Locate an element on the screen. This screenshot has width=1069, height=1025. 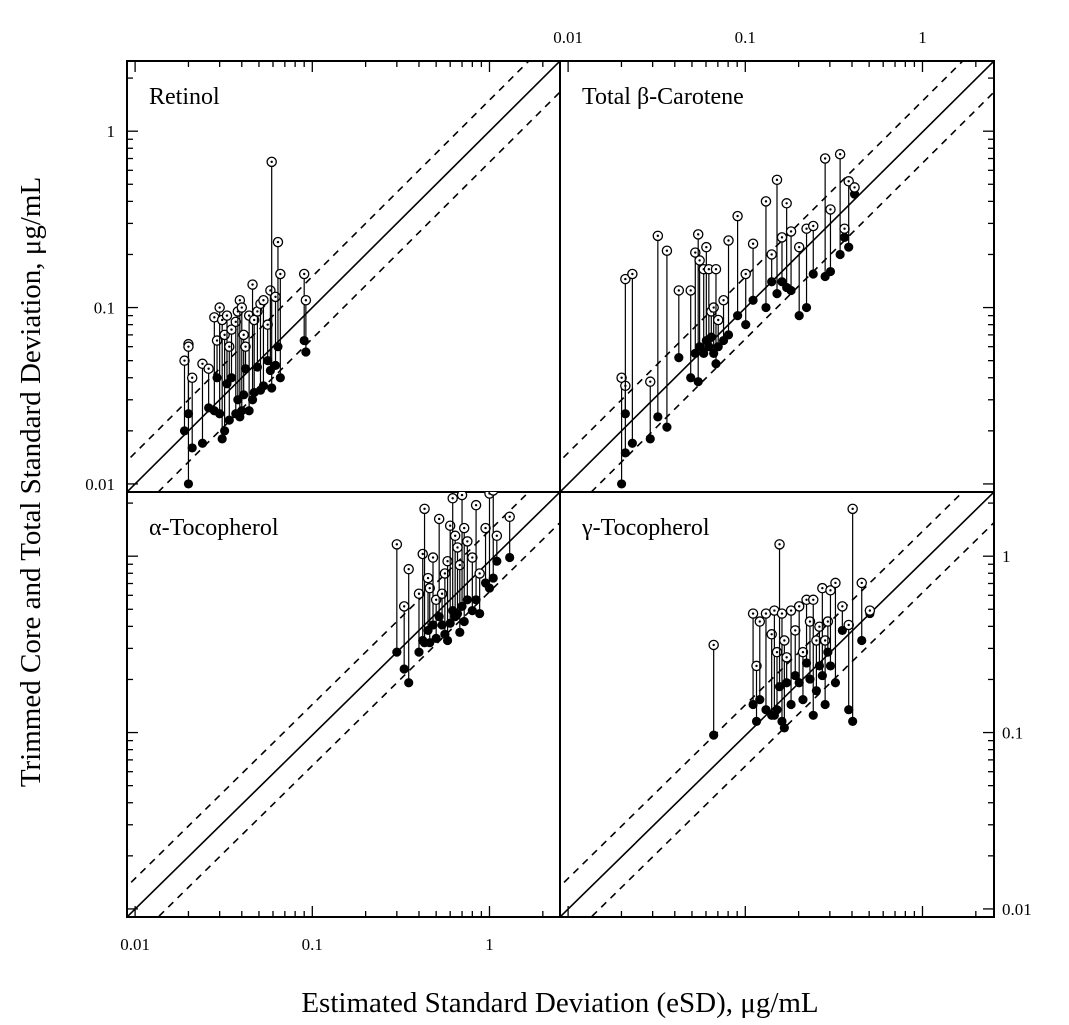
upper-dashed-line is located at coordinates (328, 262).